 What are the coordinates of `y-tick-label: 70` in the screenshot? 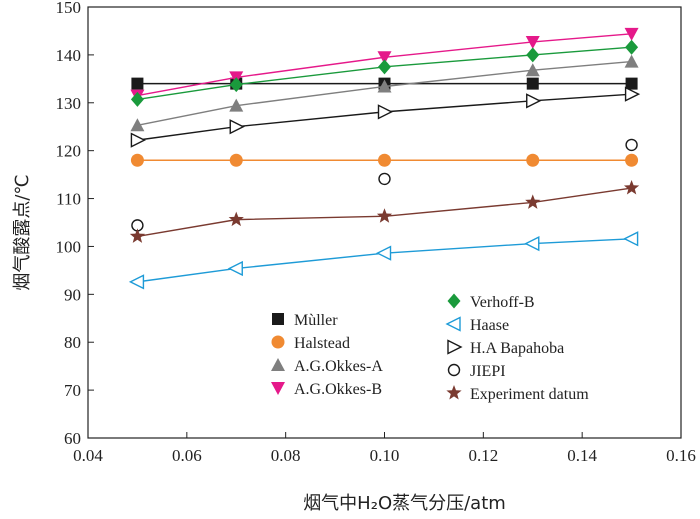 It's located at (72, 390).